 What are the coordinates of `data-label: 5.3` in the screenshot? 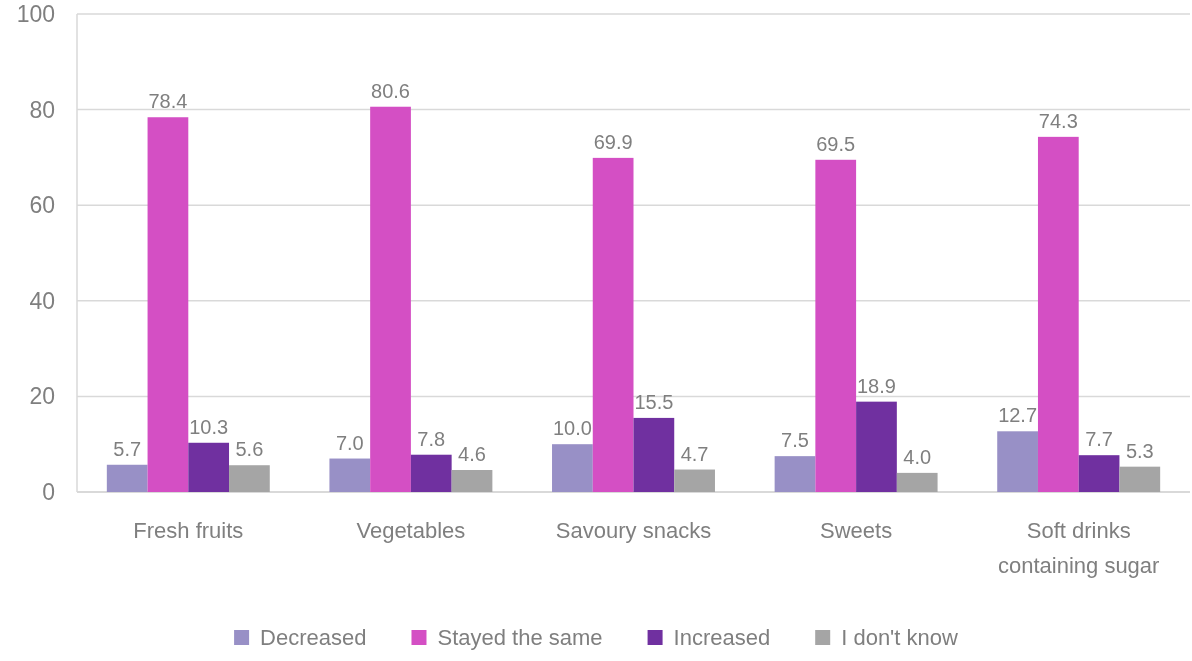 It's located at (1139, 450).